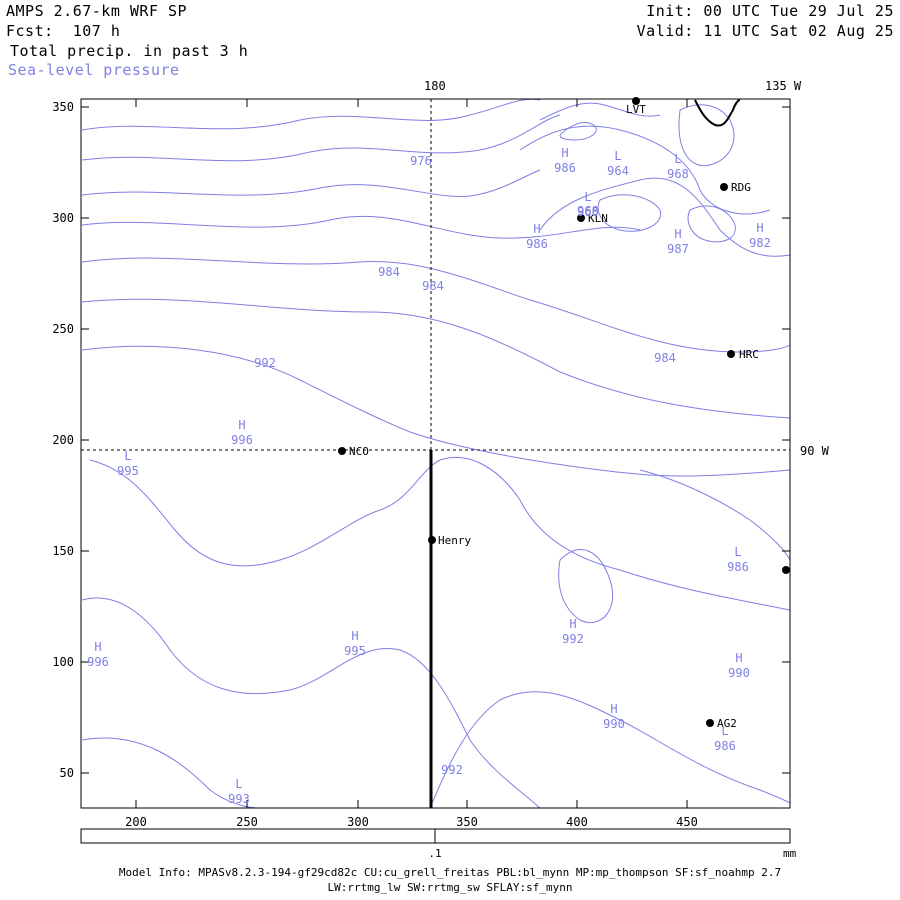 This screenshot has height=900, width=900. I want to click on station-ag2: AG2, so click(721, 723).